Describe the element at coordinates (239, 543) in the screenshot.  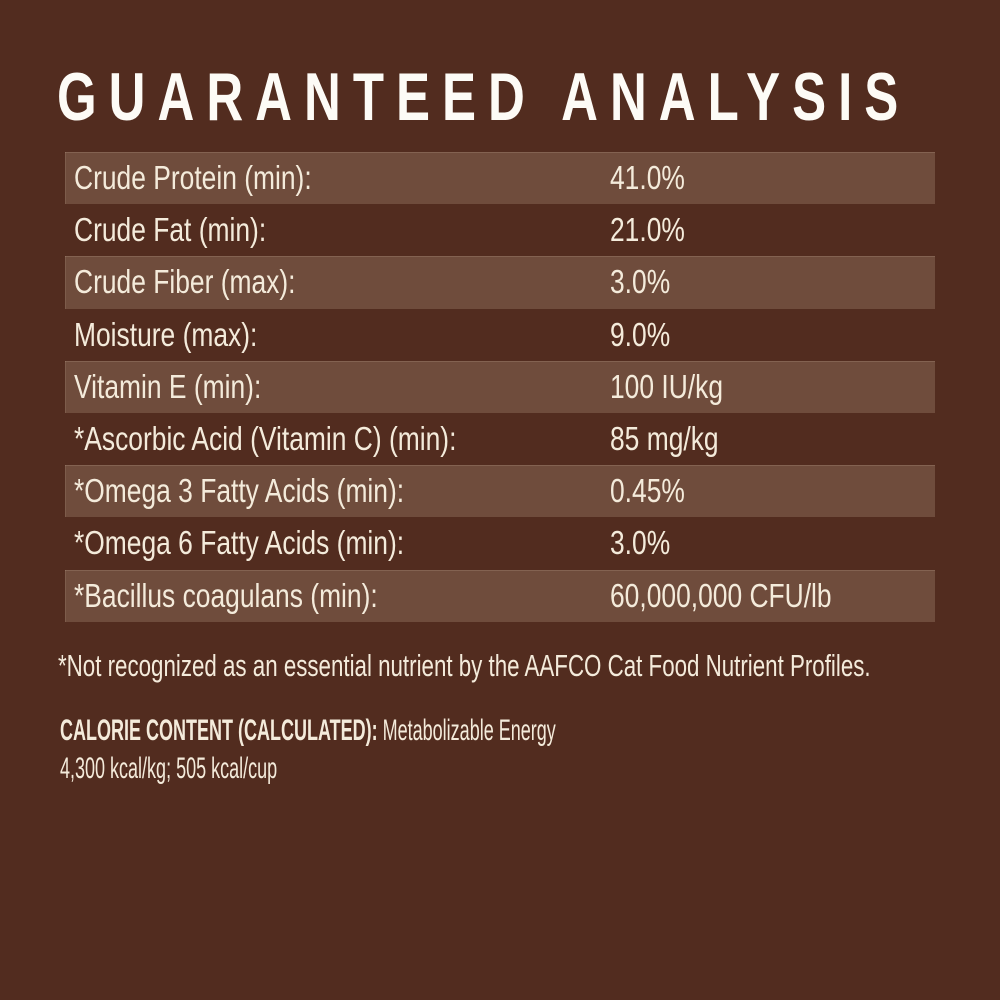
I see `nutrient-label: *Omega 6 Fatty Acids (min):` at that location.